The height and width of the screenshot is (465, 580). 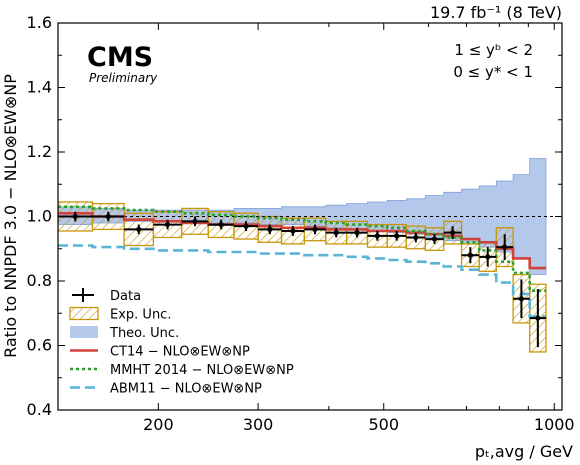 I want to click on legend-label: Data, so click(x=125, y=296).